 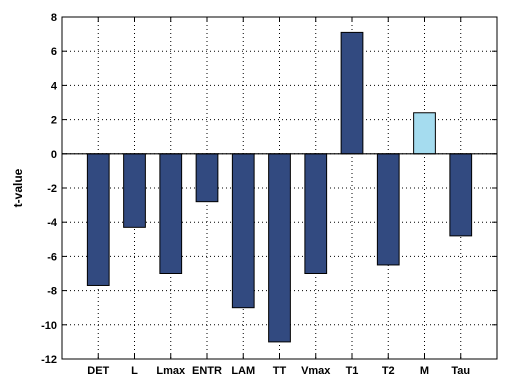 I want to click on y-tick-label: 2, so click(x=54, y=121).